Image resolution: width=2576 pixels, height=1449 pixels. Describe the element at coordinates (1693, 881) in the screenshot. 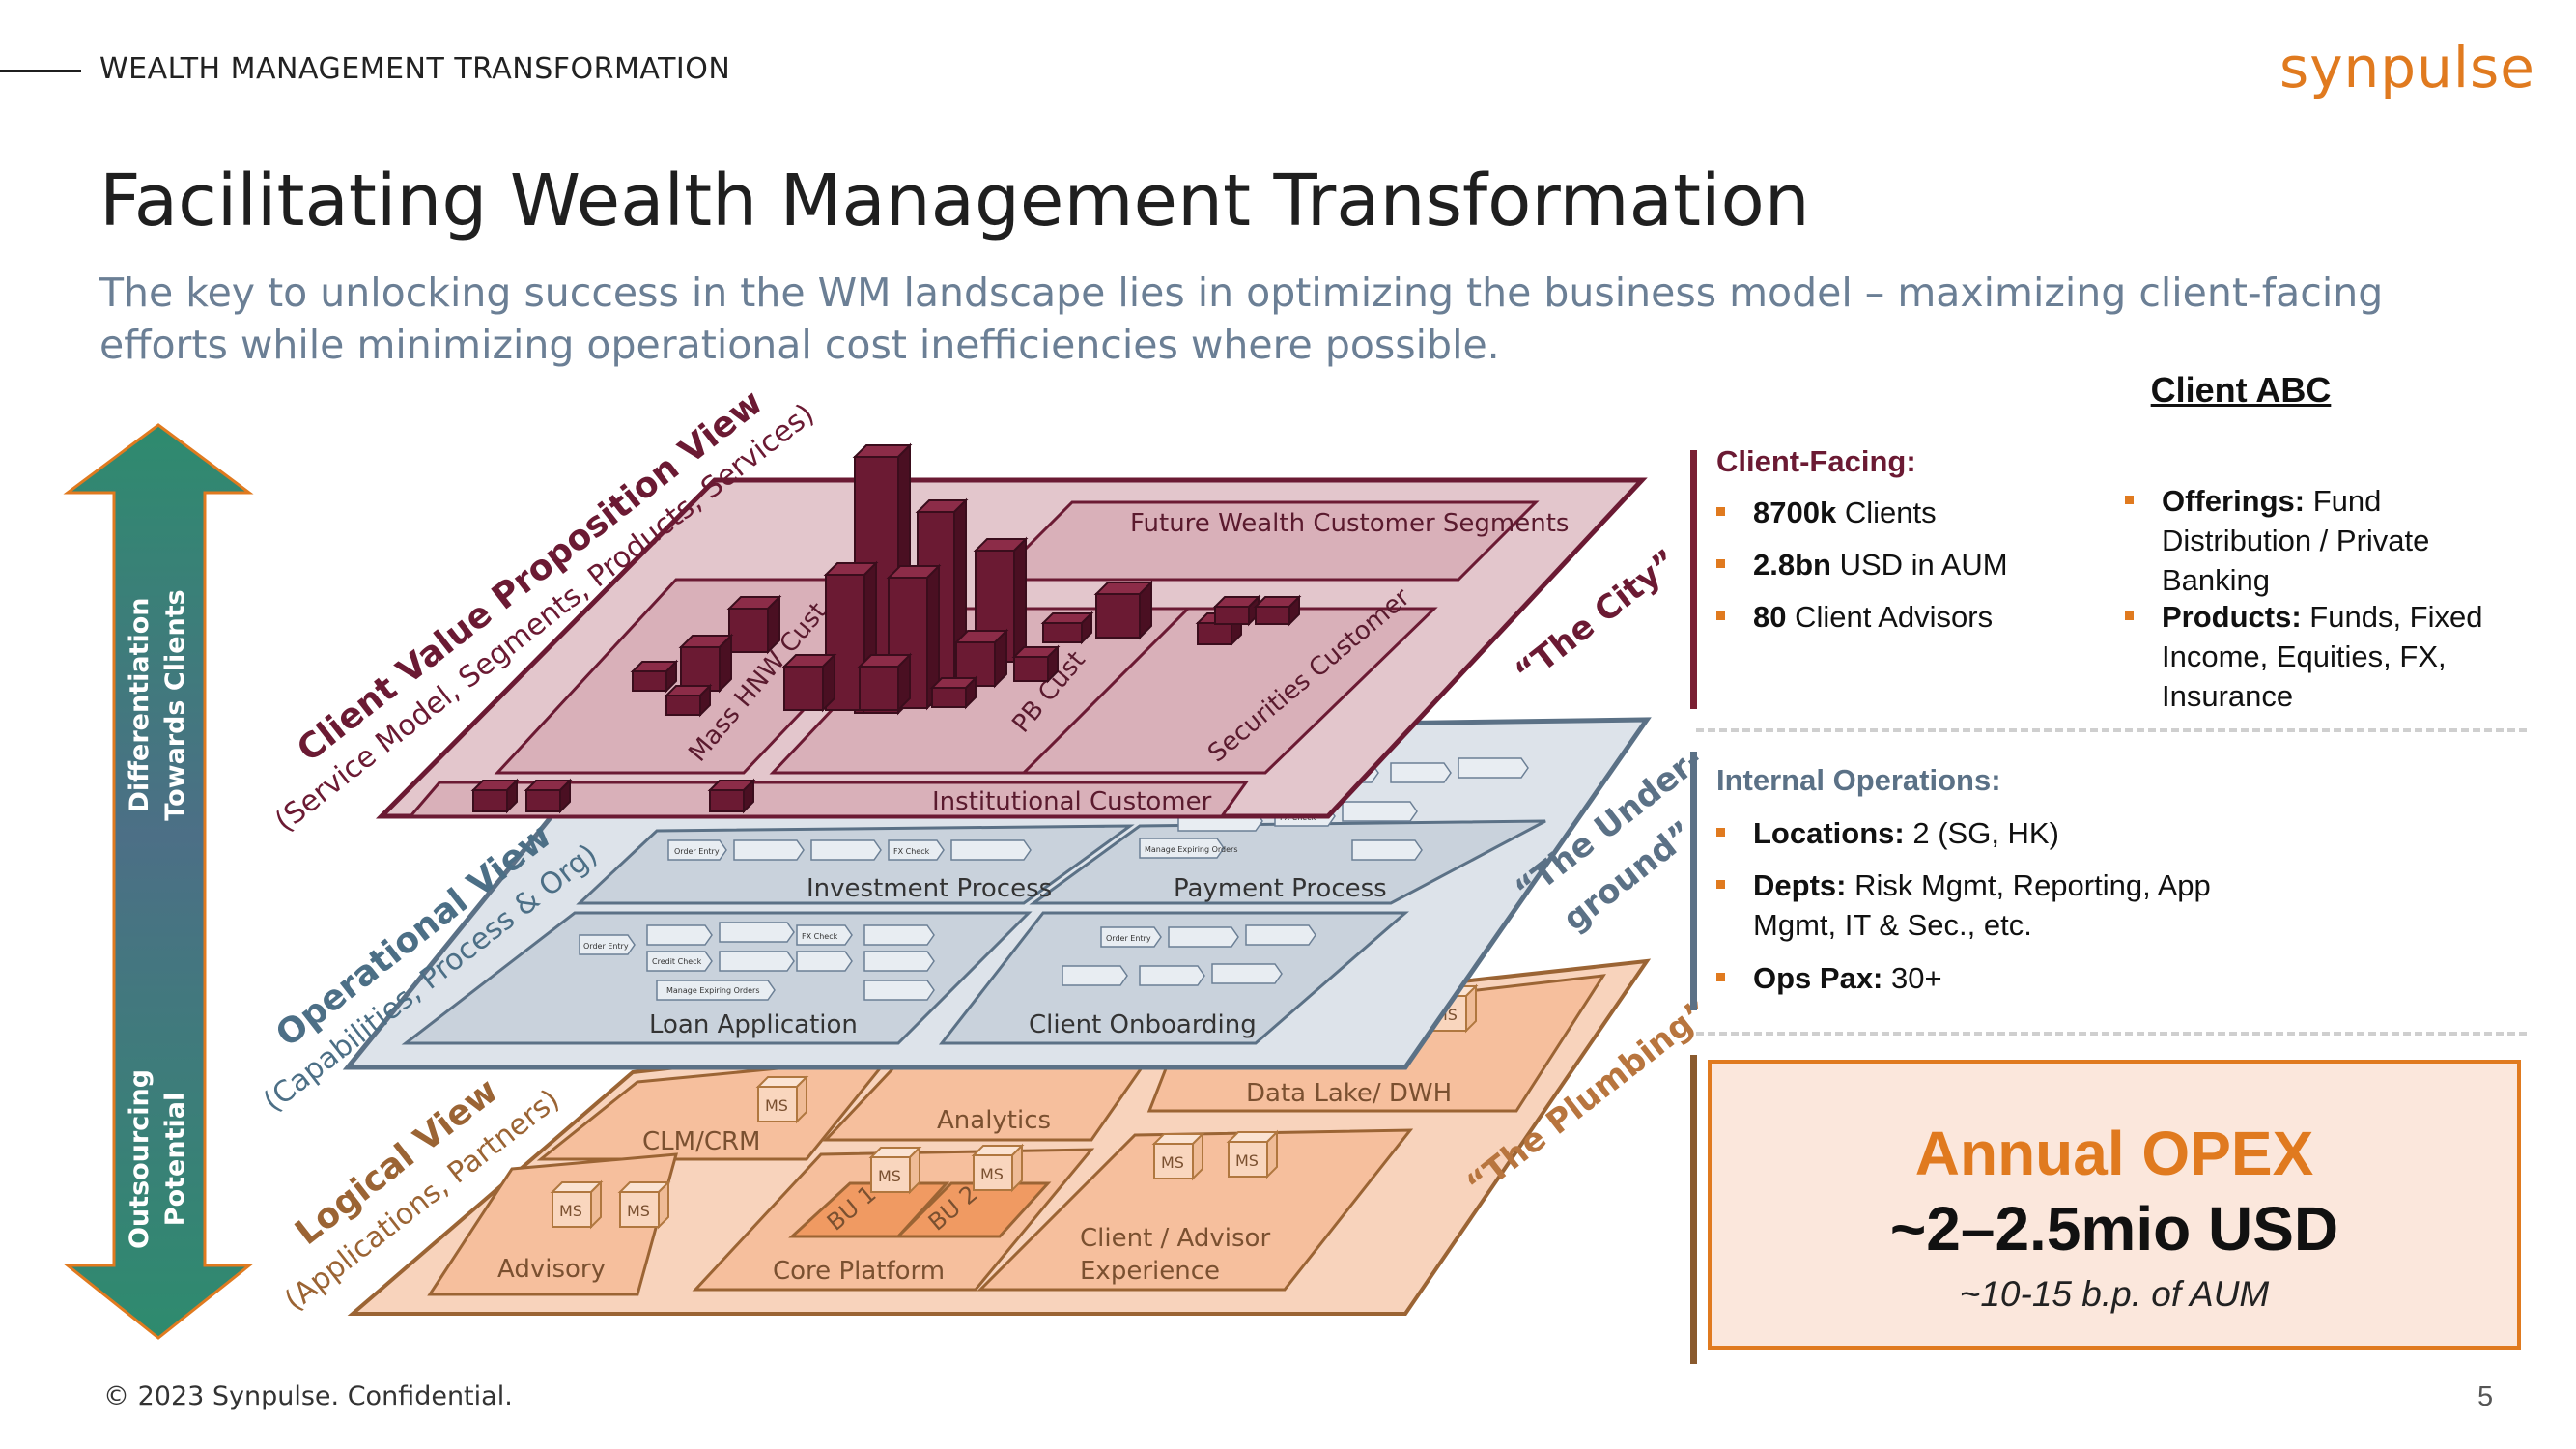

I see `internal-ops-bar` at that location.